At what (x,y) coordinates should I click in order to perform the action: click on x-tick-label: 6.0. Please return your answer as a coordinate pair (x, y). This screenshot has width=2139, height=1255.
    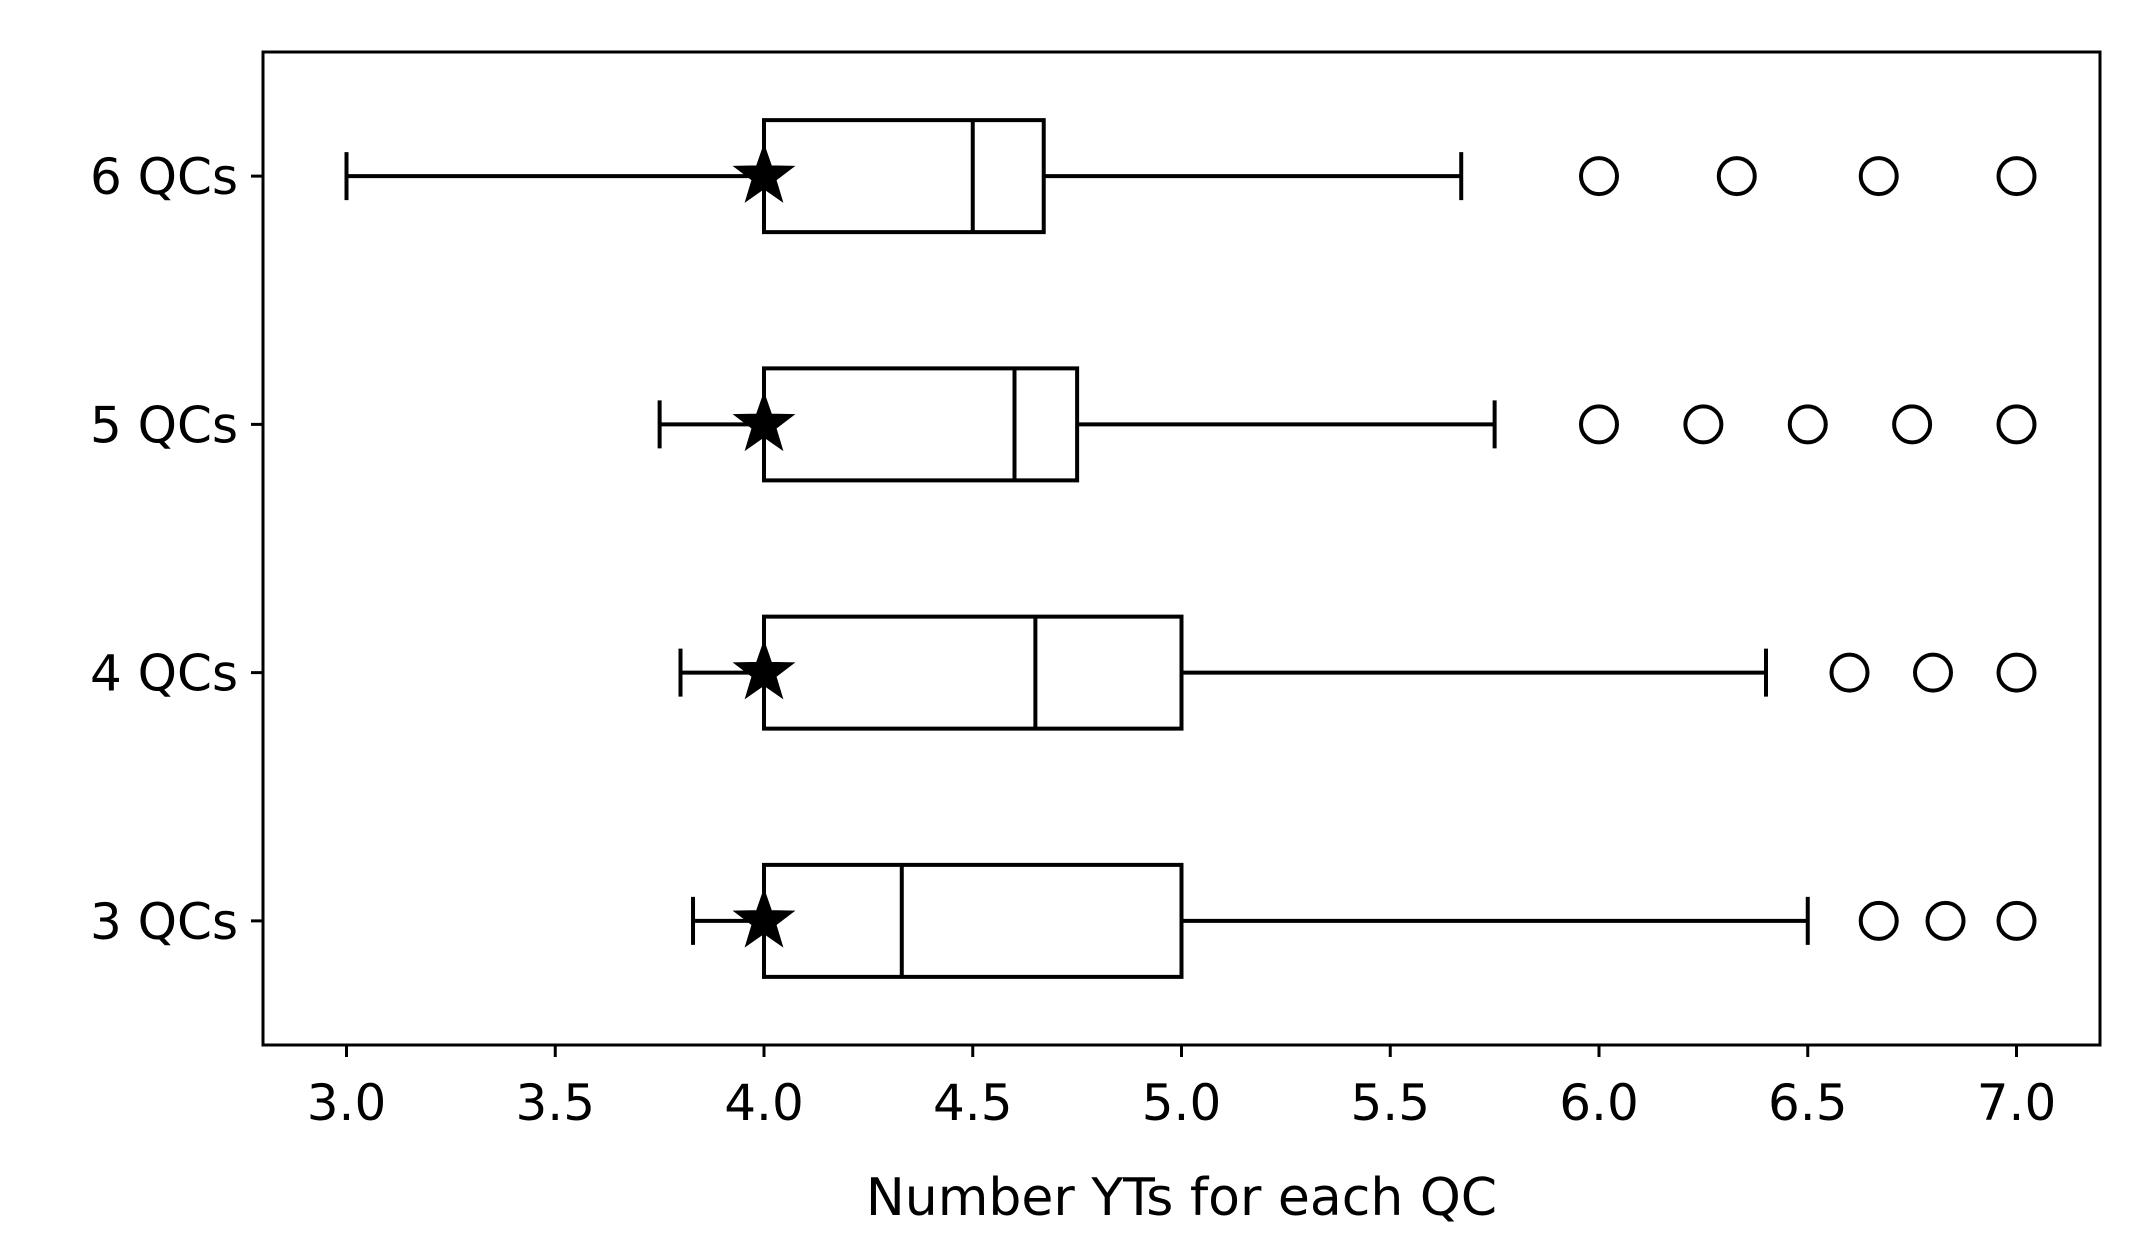
    Looking at the image, I should click on (1599, 1103).